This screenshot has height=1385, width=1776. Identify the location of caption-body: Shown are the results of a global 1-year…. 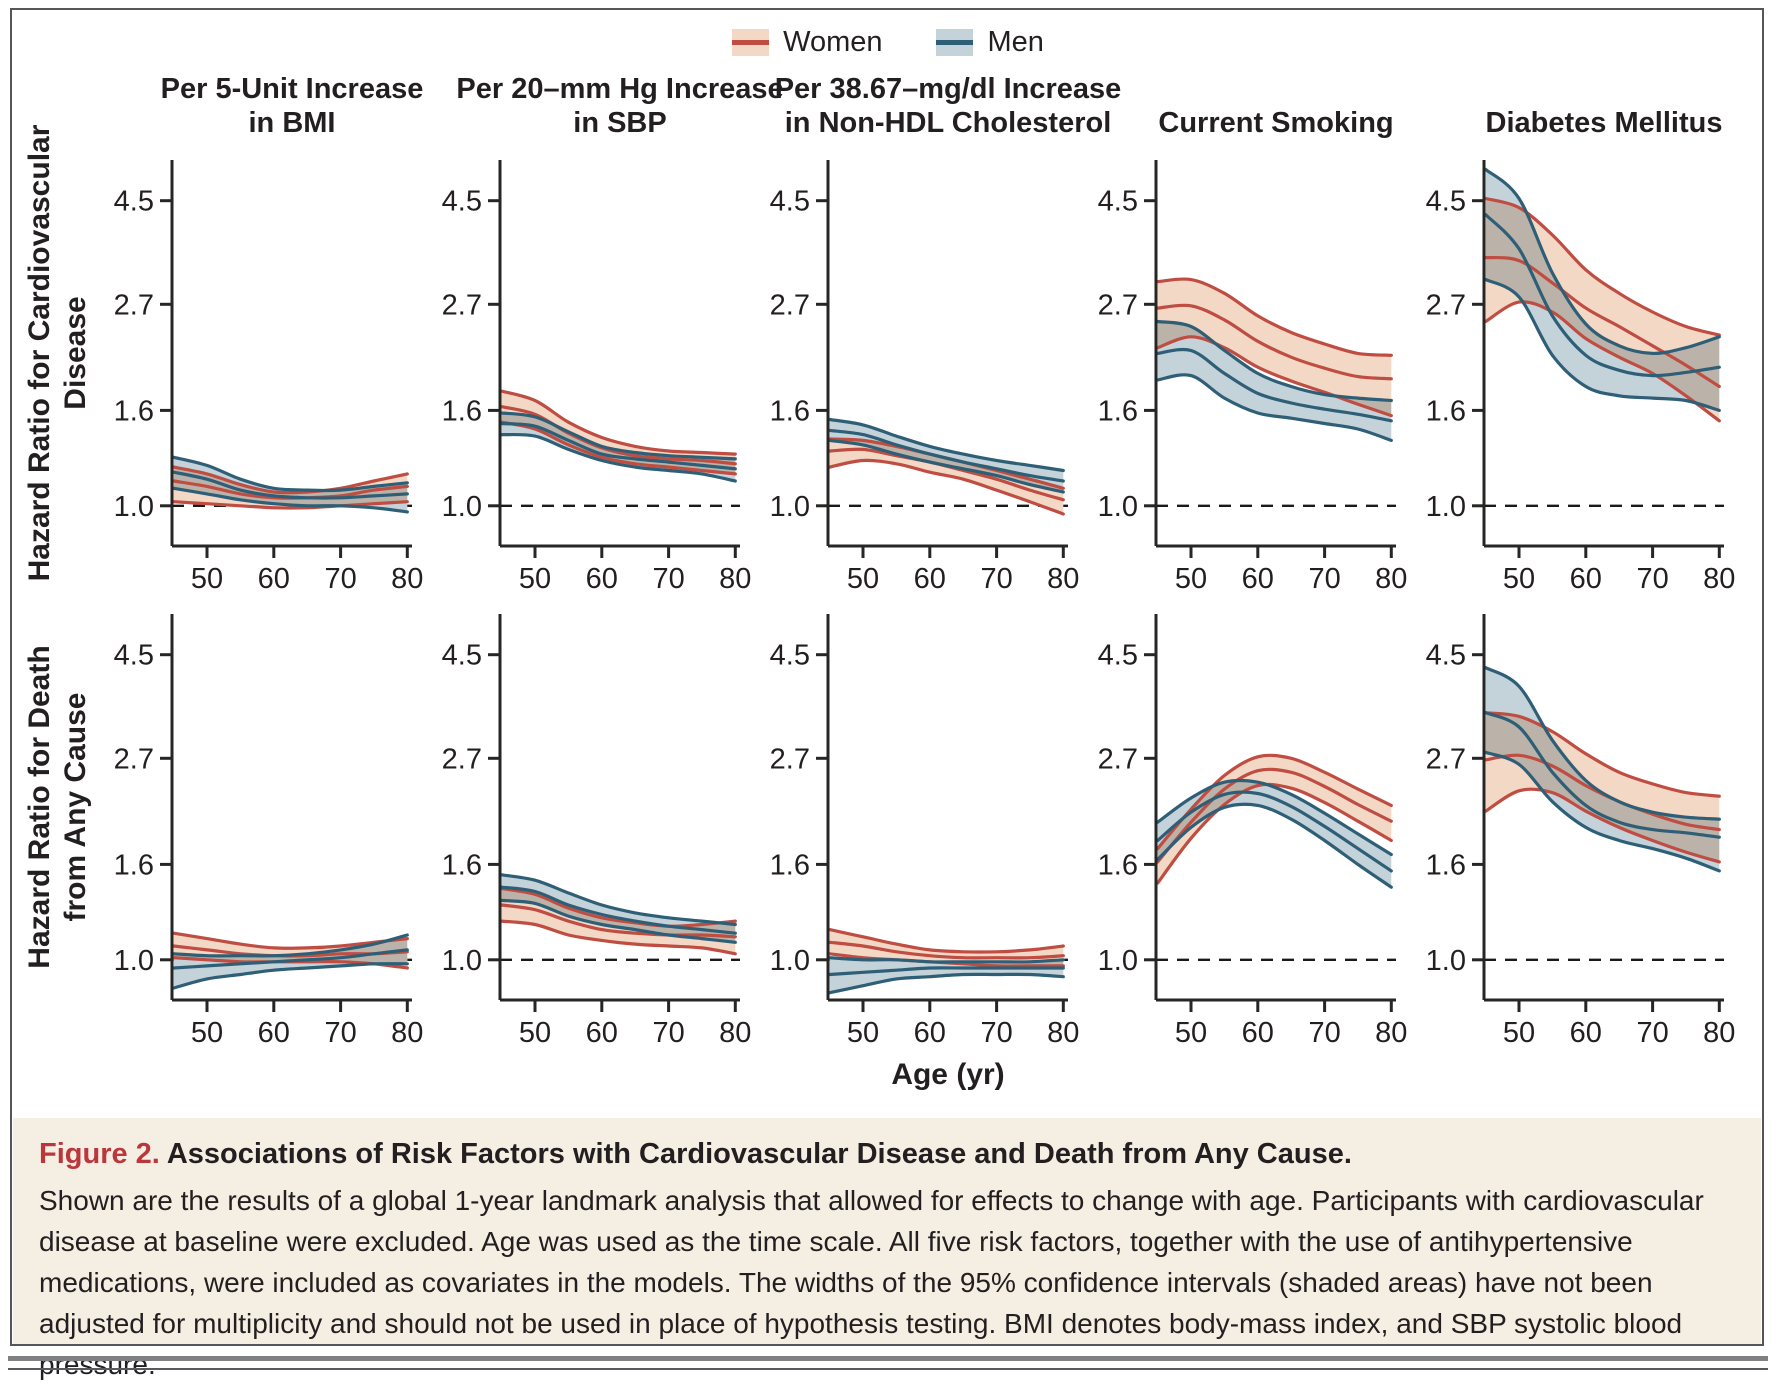
(871, 1282).